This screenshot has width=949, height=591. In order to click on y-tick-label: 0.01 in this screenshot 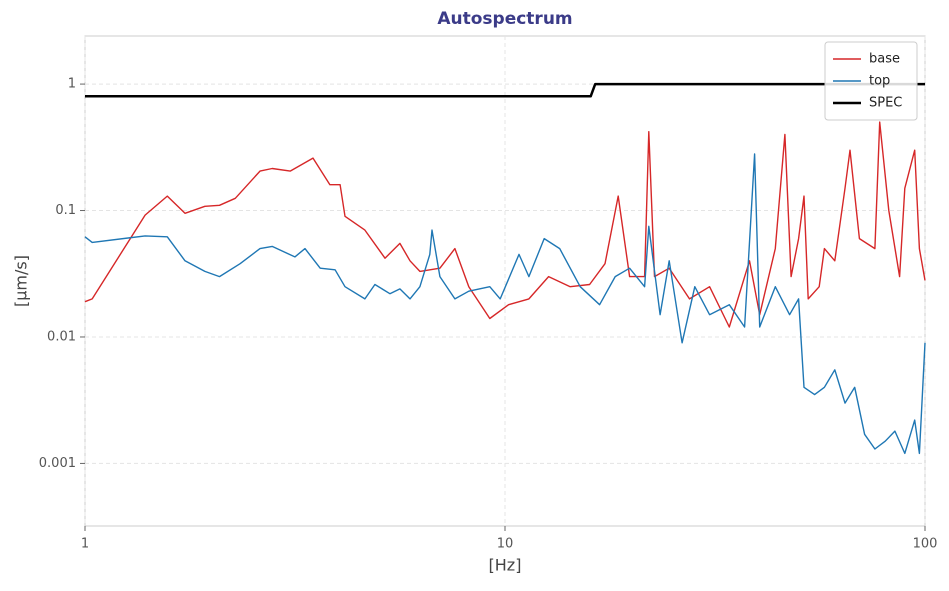, I will do `click(61, 336)`.